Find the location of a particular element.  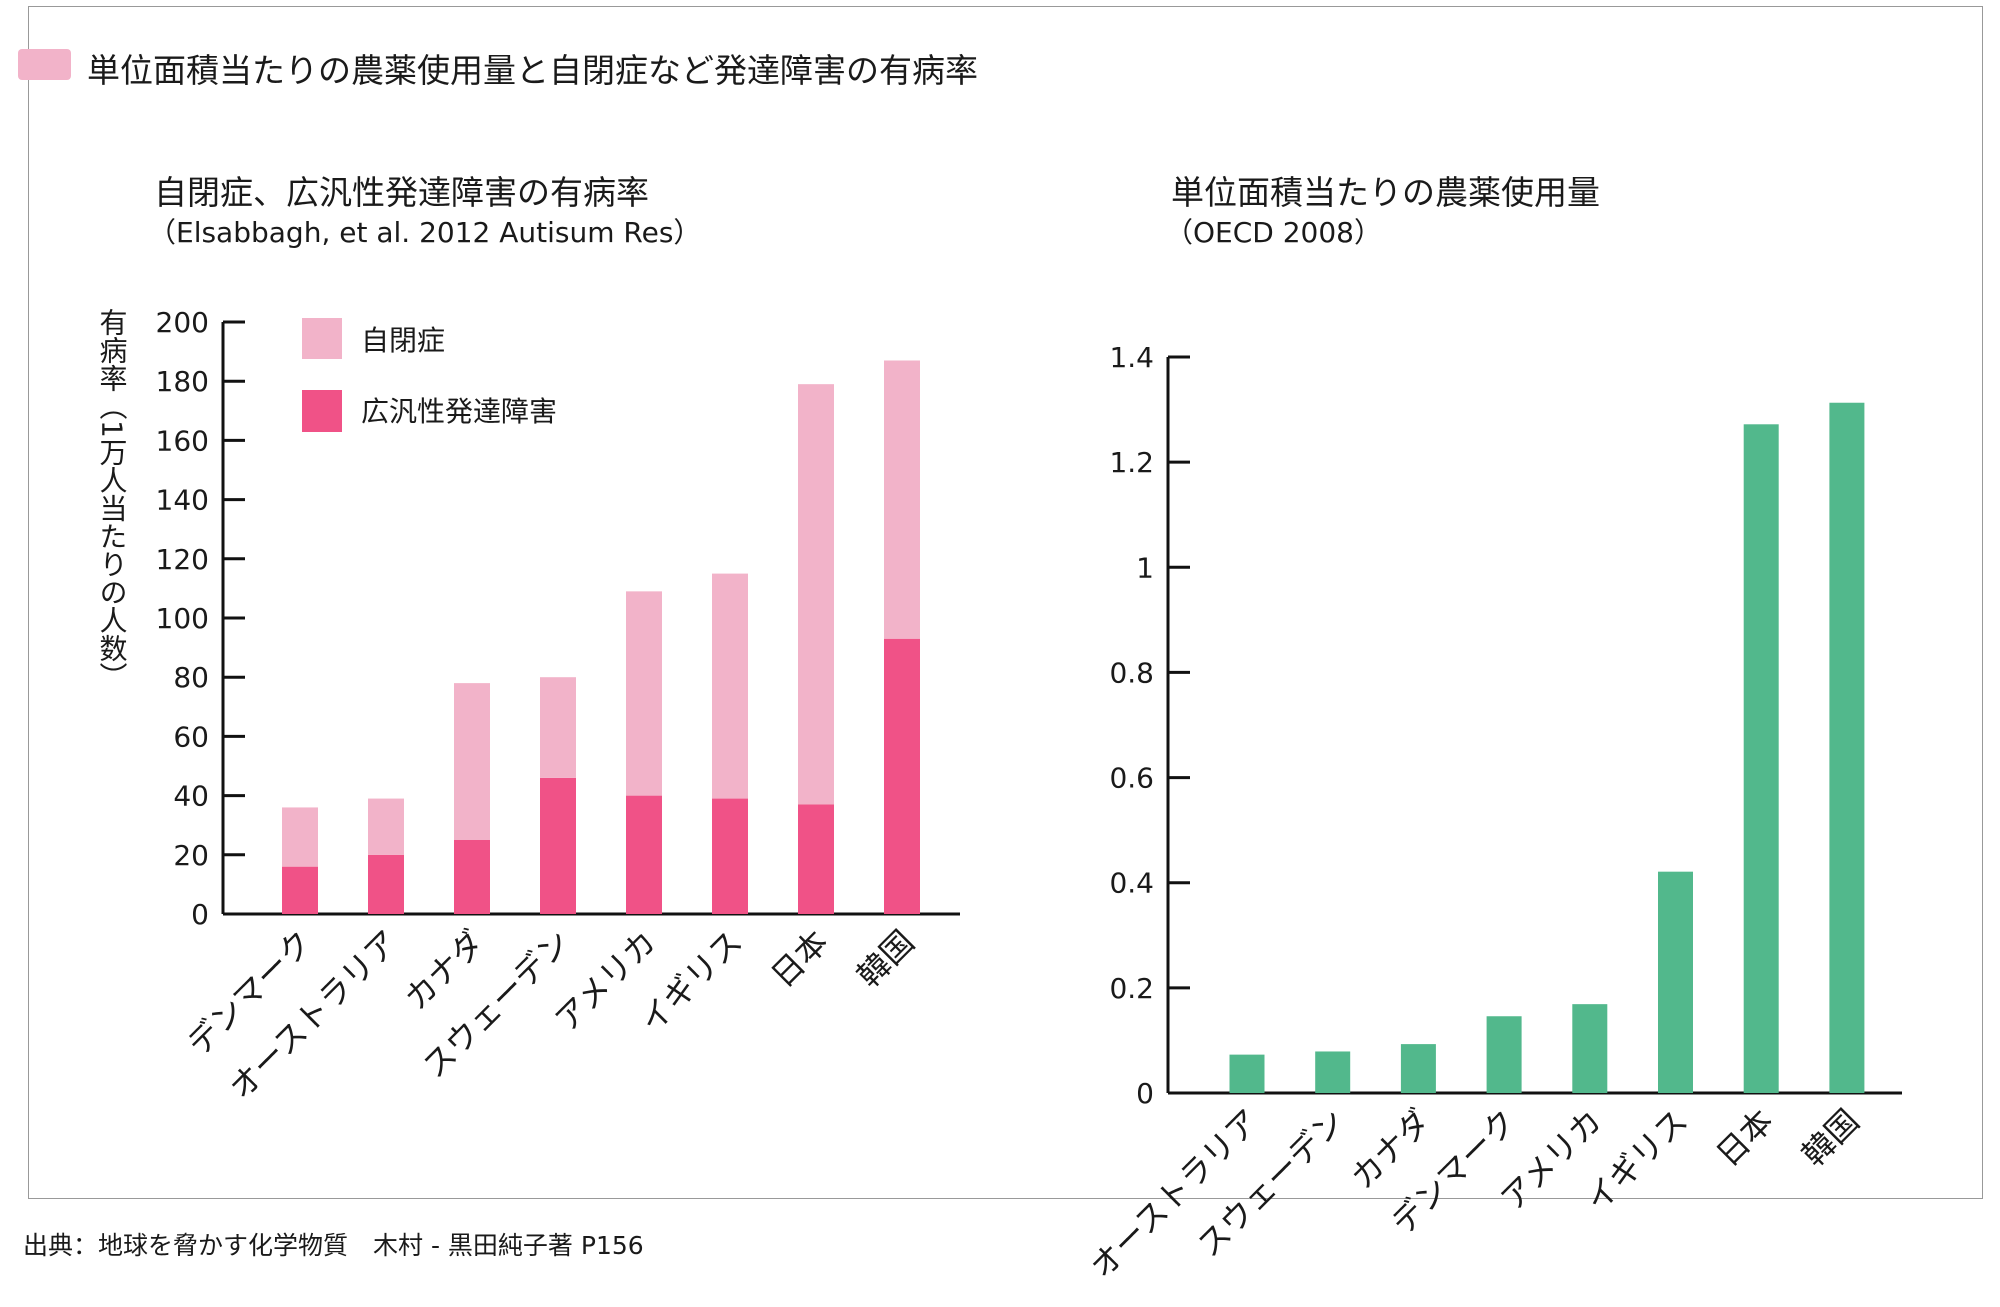

y-tick-label: 180 is located at coordinates (182, 381).